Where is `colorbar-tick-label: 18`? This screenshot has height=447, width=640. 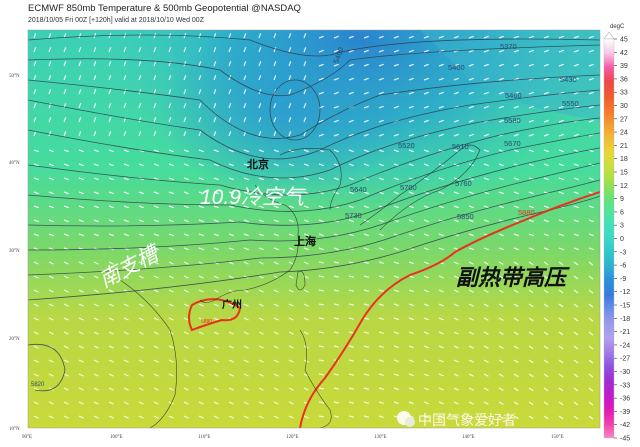
colorbar-tick-label: 18 is located at coordinates (624, 159).